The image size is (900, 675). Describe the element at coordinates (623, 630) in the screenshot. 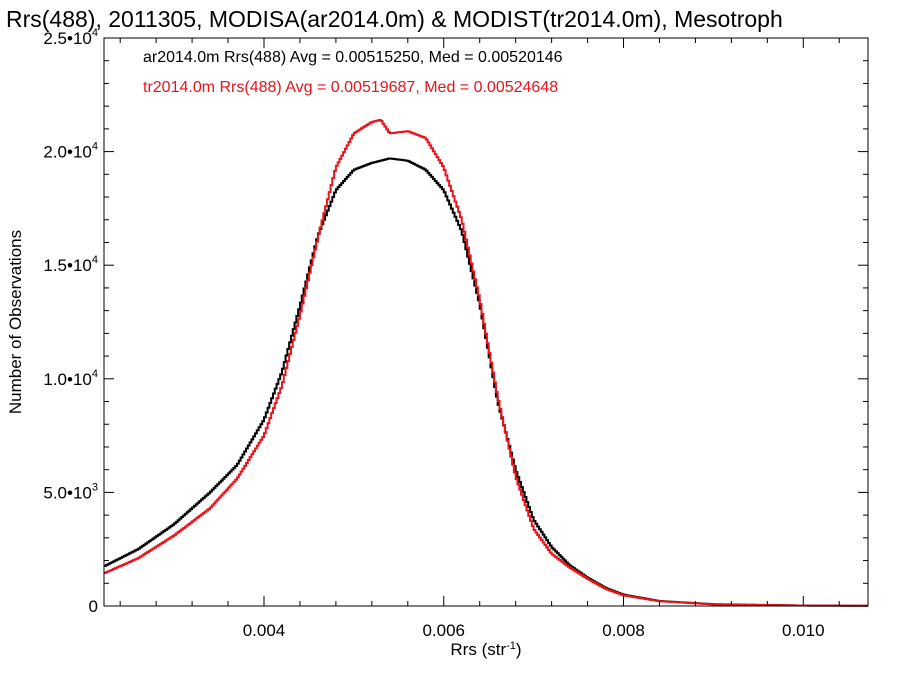

I see `x-tick-label-2: 0.008` at that location.